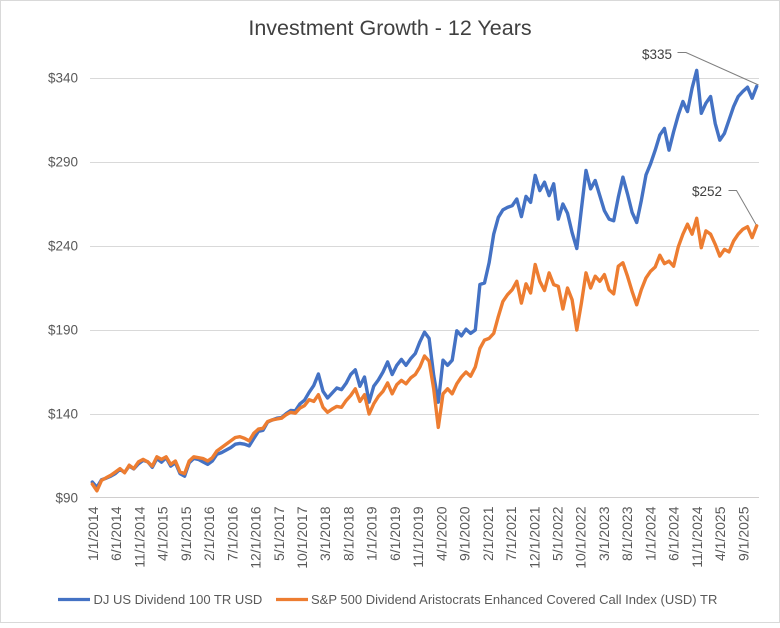  I want to click on svg-text: 4/1/2025, so click(720, 533).